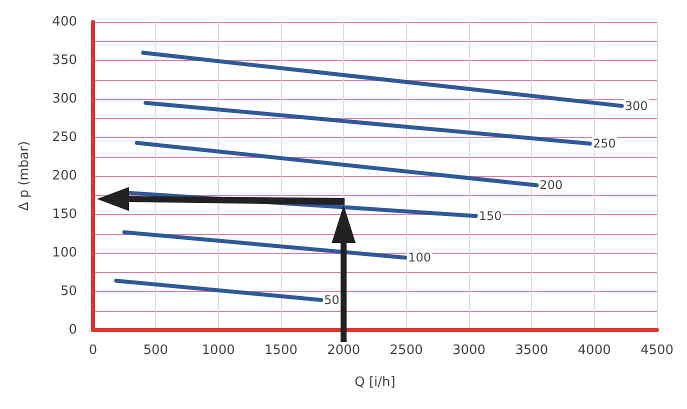  What do you see at coordinates (419, 257) in the screenshot?
I see `series-label: 100` at bounding box center [419, 257].